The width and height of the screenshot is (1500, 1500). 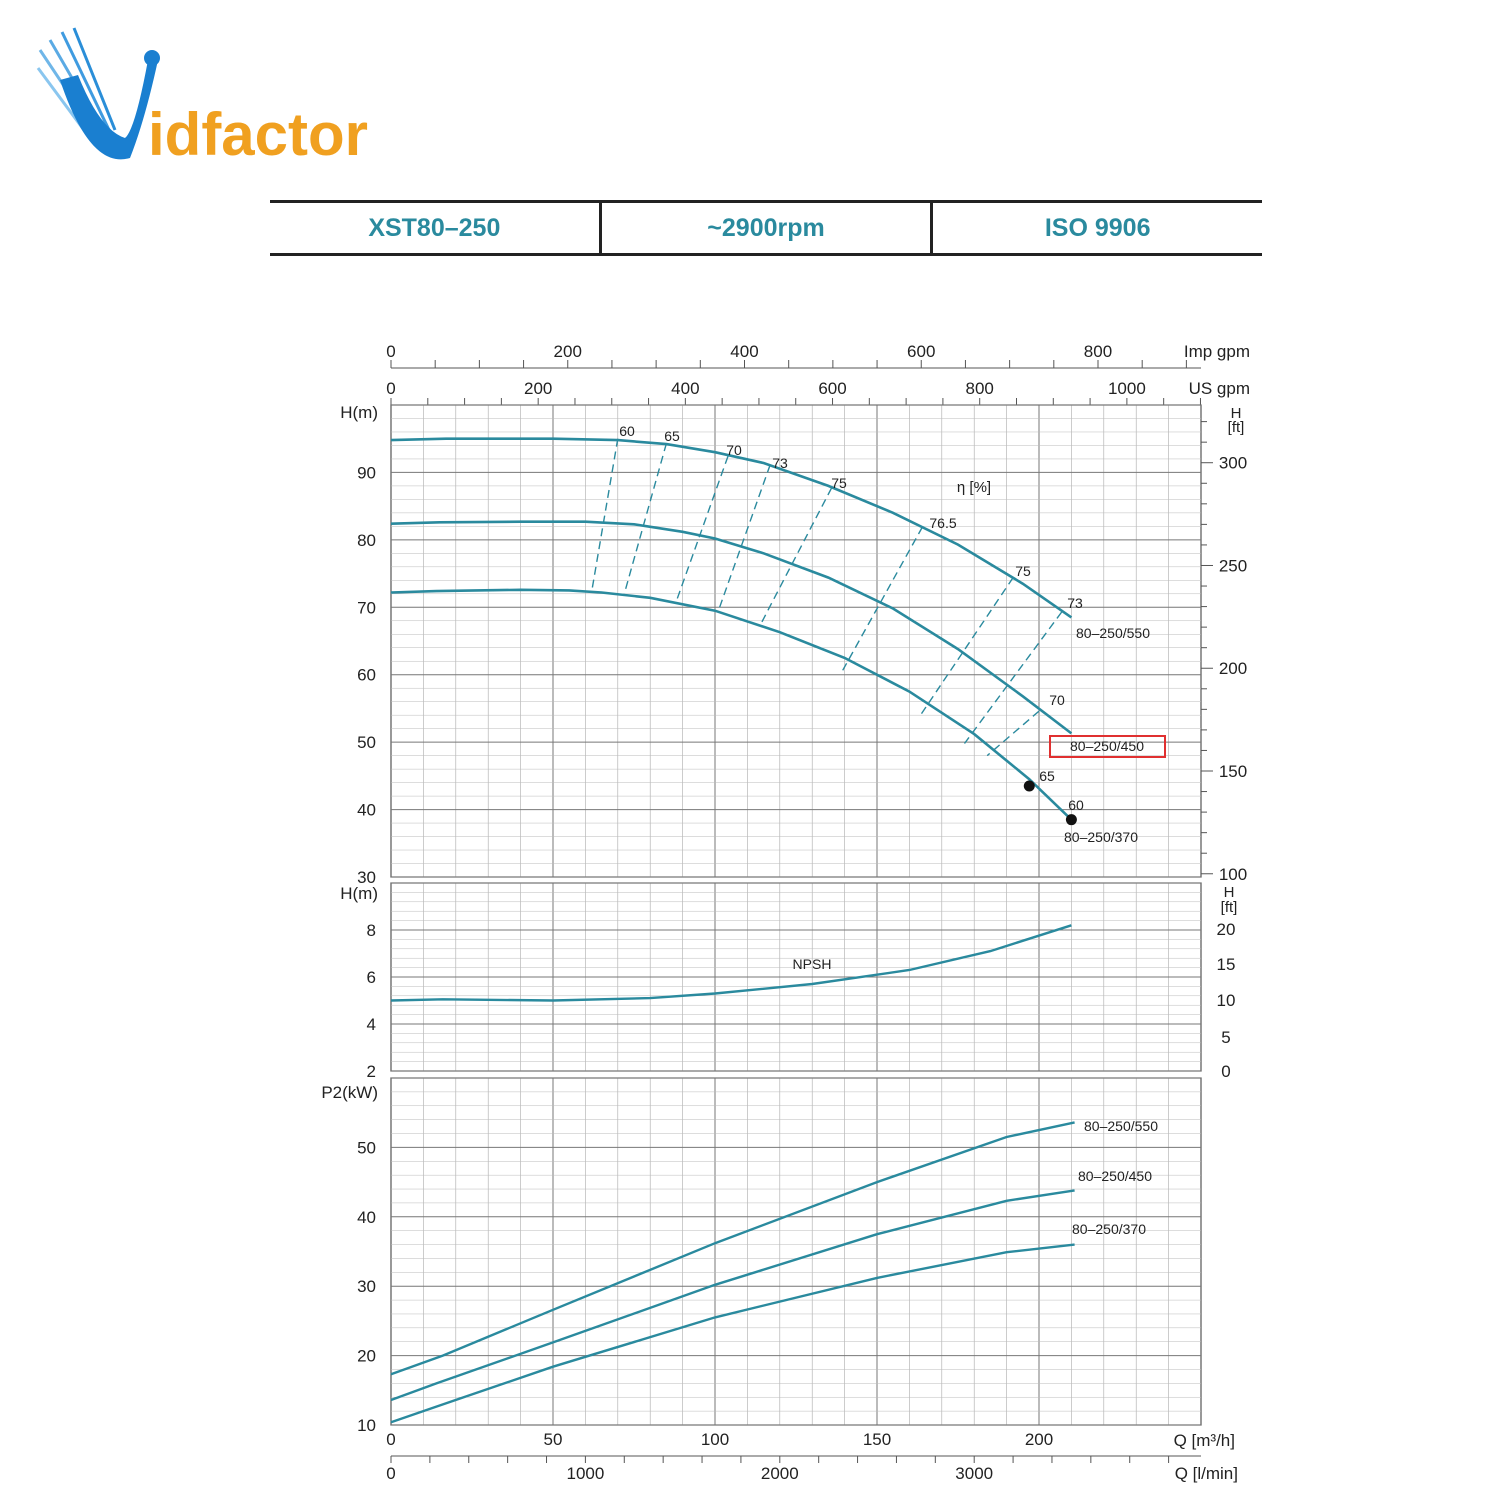 I want to click on tick-label-impgpm: 400, so click(x=744, y=351).